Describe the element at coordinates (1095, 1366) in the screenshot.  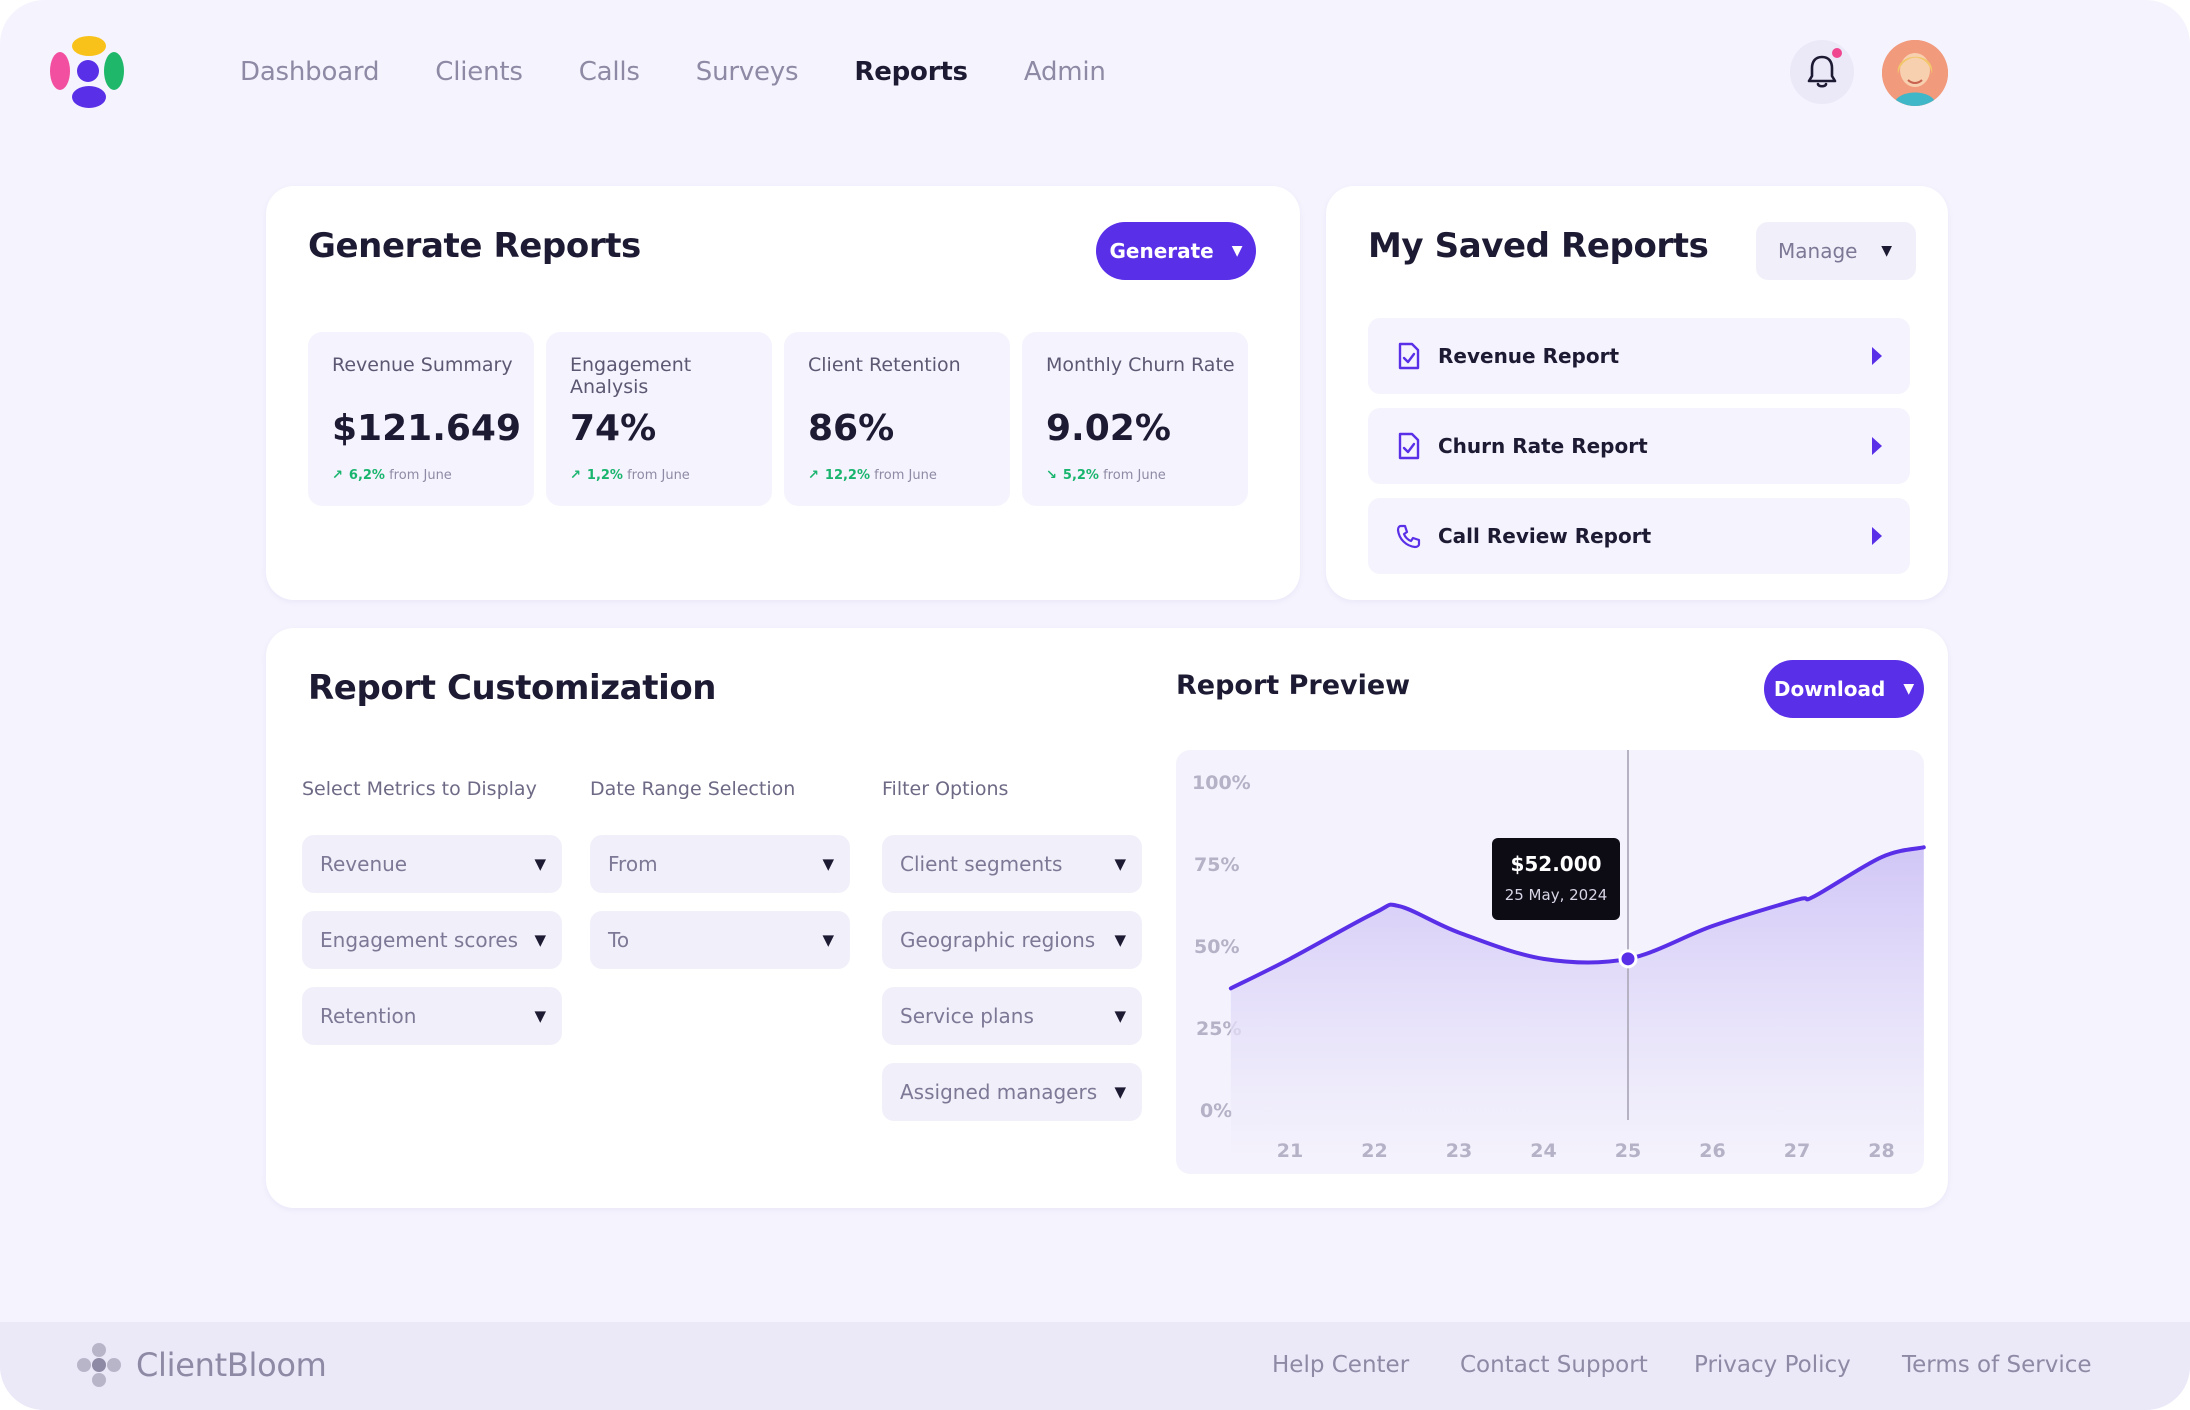
I see `footer` at that location.